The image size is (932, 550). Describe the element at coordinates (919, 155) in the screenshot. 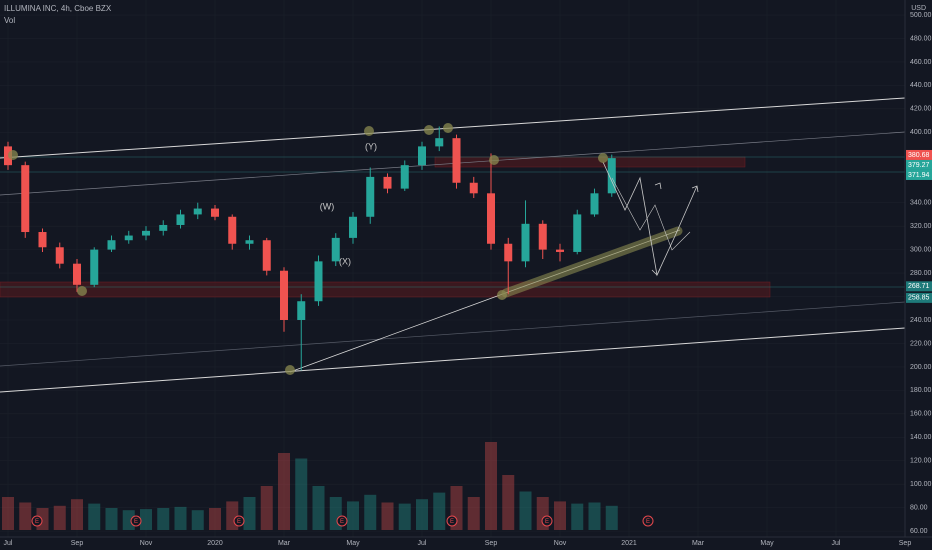

I see `price-label: 380.68` at that location.